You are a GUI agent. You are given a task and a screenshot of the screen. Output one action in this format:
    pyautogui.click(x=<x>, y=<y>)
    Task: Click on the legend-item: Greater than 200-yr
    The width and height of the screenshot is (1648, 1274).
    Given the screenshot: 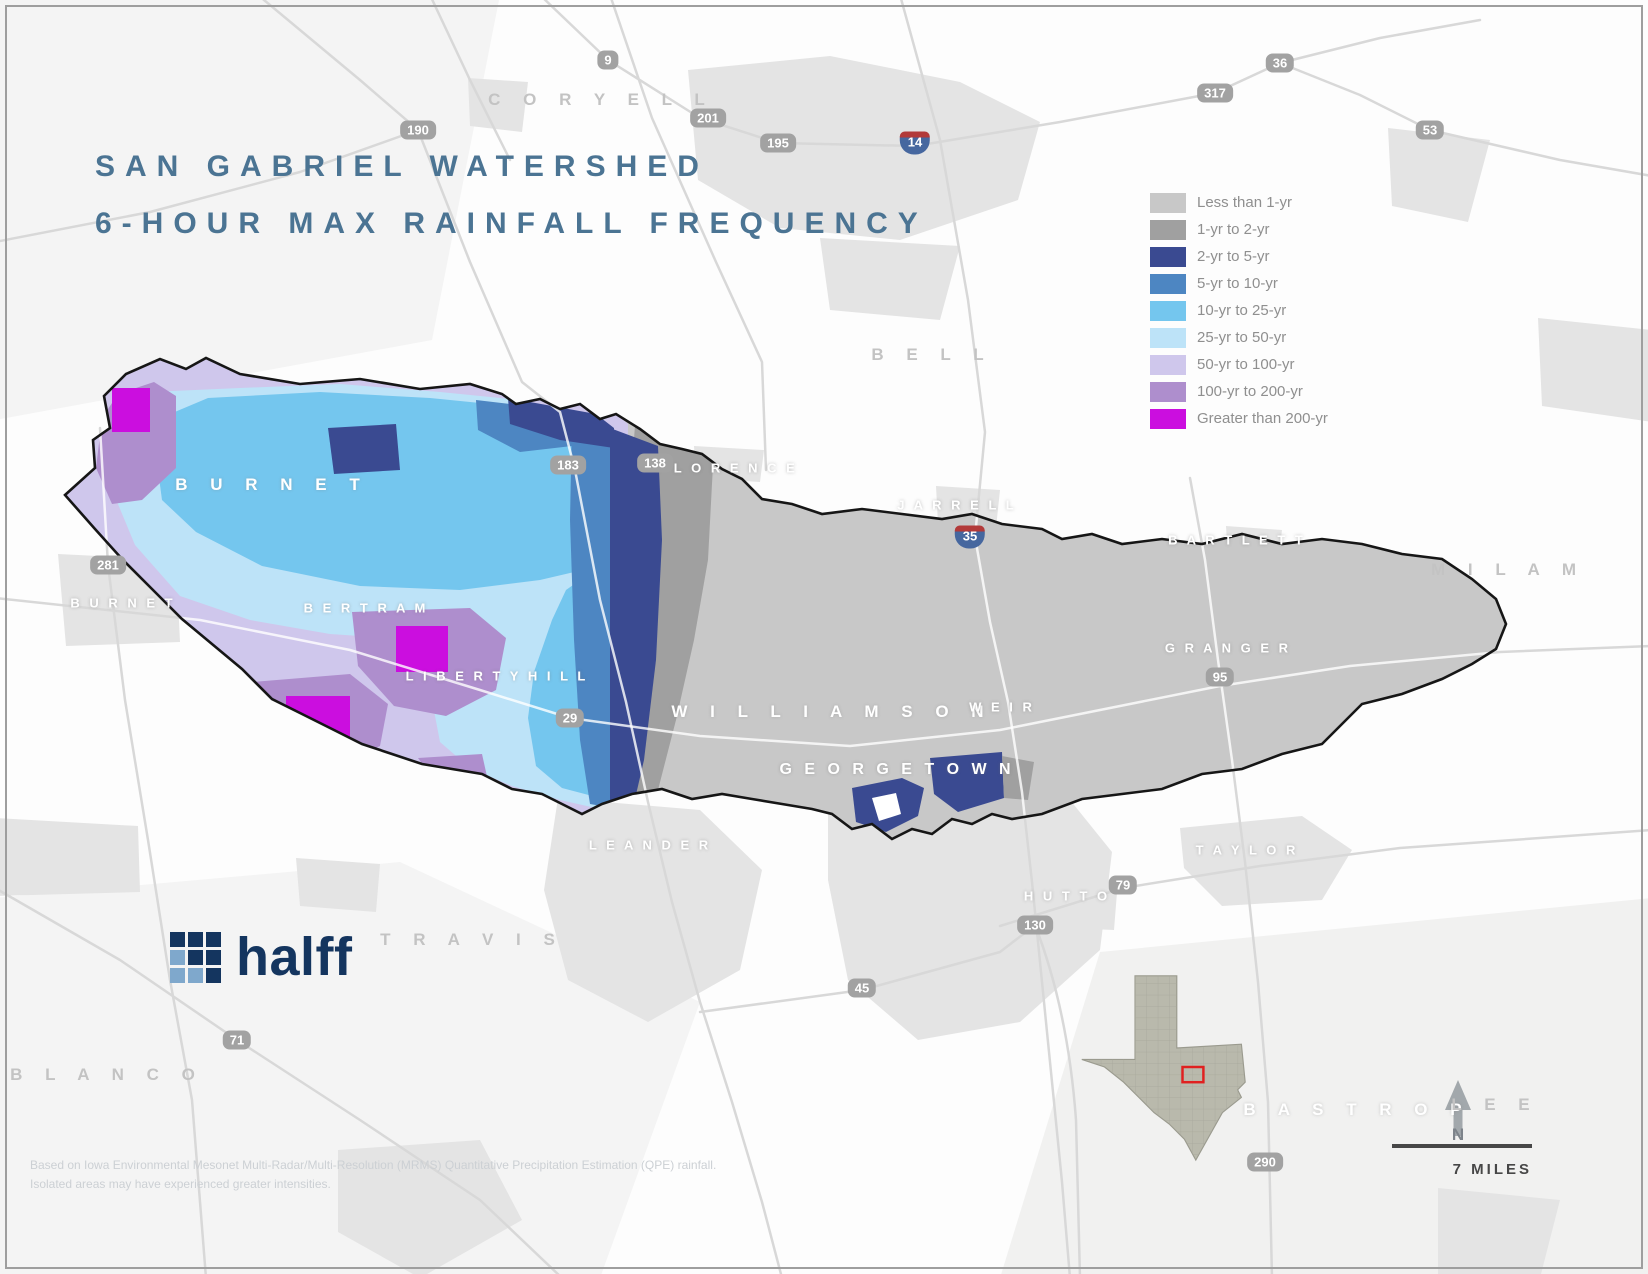 What is the action you would take?
    pyautogui.click(x=1239, y=418)
    